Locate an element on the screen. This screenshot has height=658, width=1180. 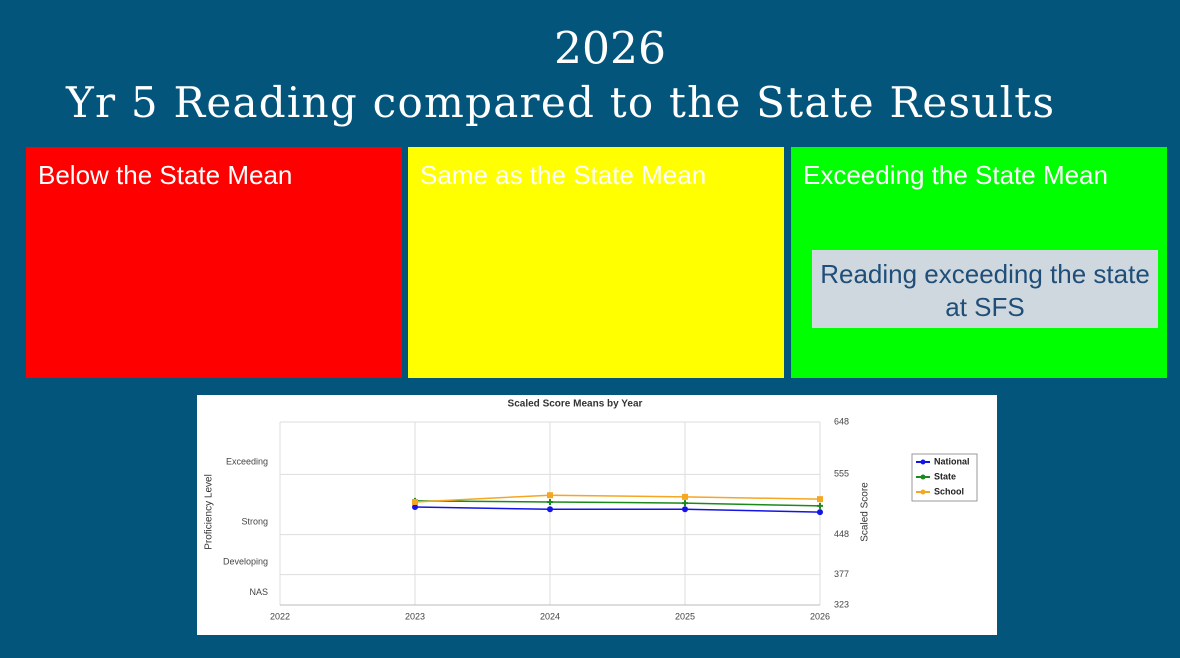
year: 2026 is located at coordinates (610, 49).